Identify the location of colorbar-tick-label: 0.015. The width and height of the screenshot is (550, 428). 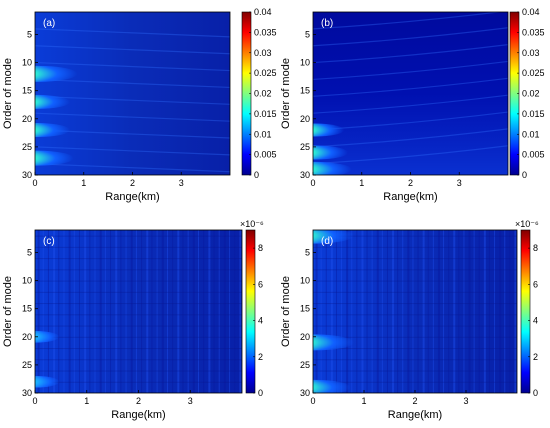
(533, 114).